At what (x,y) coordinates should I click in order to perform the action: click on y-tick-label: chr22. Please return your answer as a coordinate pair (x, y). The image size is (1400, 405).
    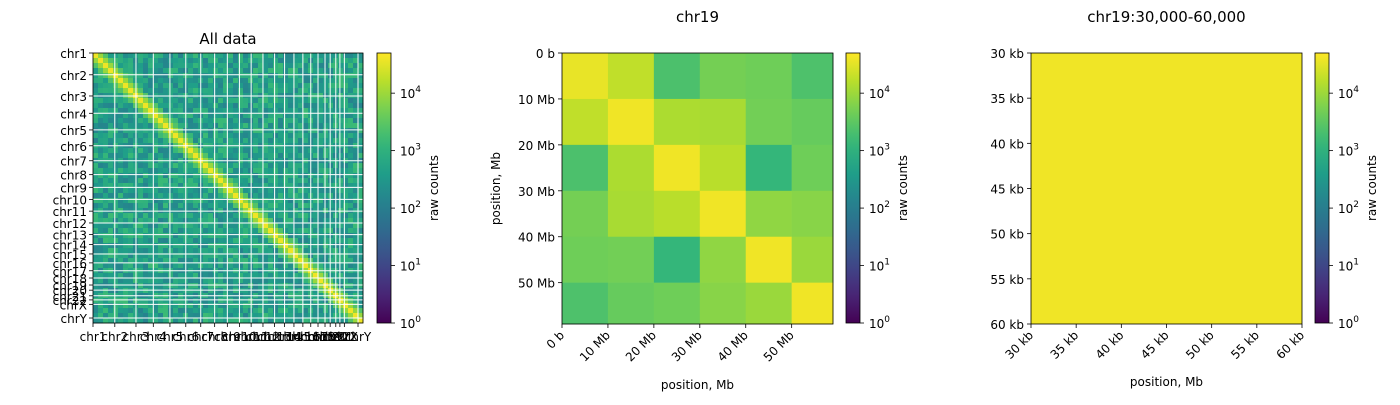
    Looking at the image, I should click on (70, 301).